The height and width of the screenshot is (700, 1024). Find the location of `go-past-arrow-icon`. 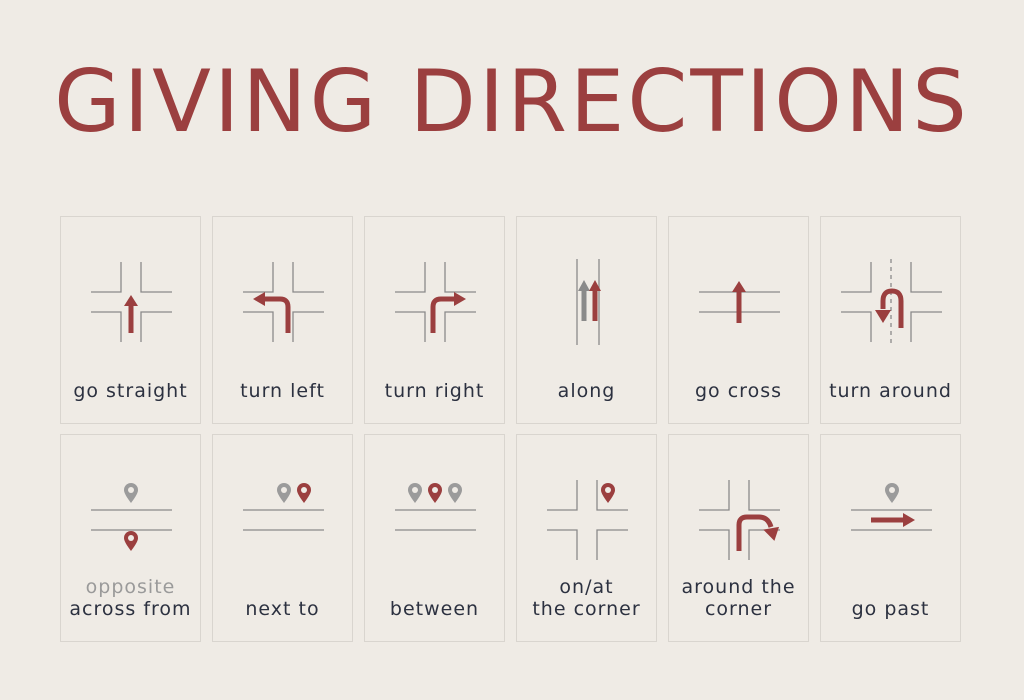

go-past-arrow-icon is located at coordinates (891, 507).